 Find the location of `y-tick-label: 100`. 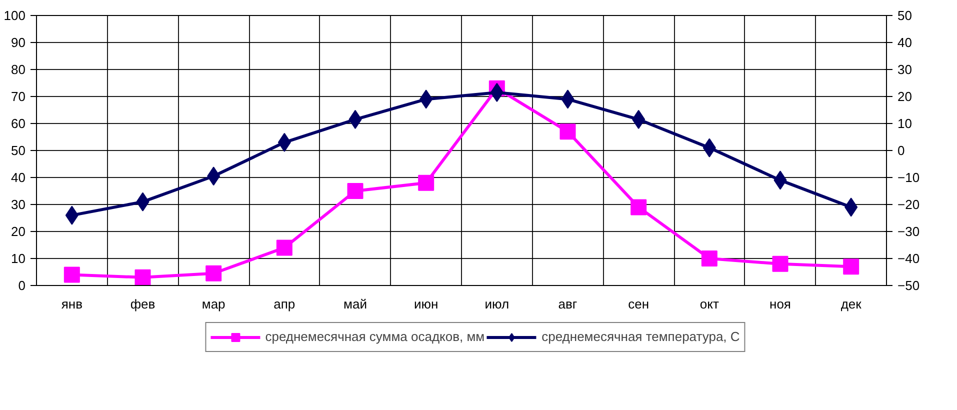

y-tick-label: 100 is located at coordinates (15, 15).